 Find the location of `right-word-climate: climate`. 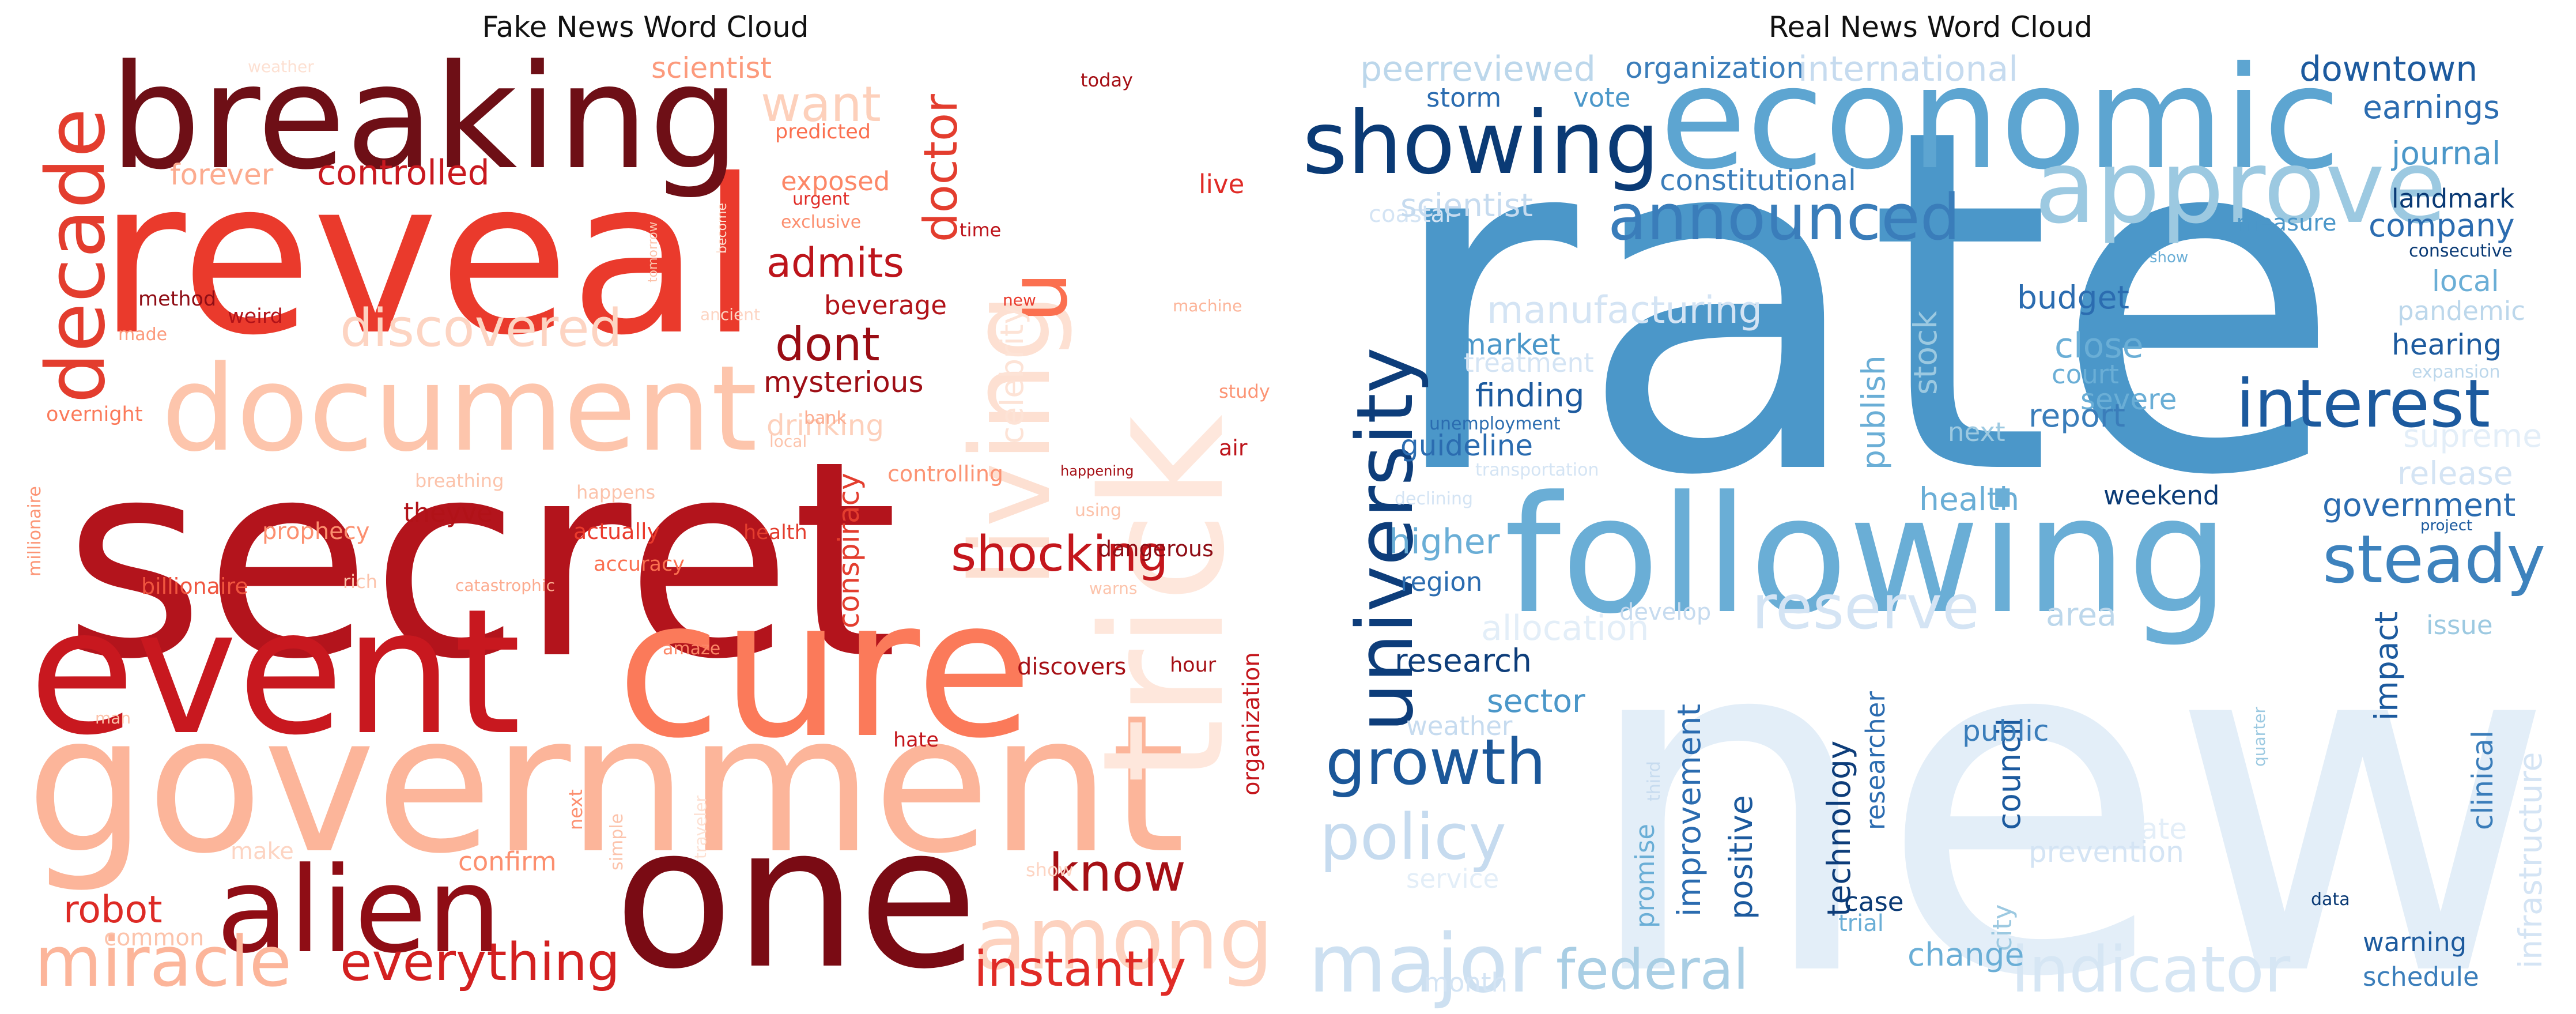

right-word-climate: climate is located at coordinates (2133, 829).